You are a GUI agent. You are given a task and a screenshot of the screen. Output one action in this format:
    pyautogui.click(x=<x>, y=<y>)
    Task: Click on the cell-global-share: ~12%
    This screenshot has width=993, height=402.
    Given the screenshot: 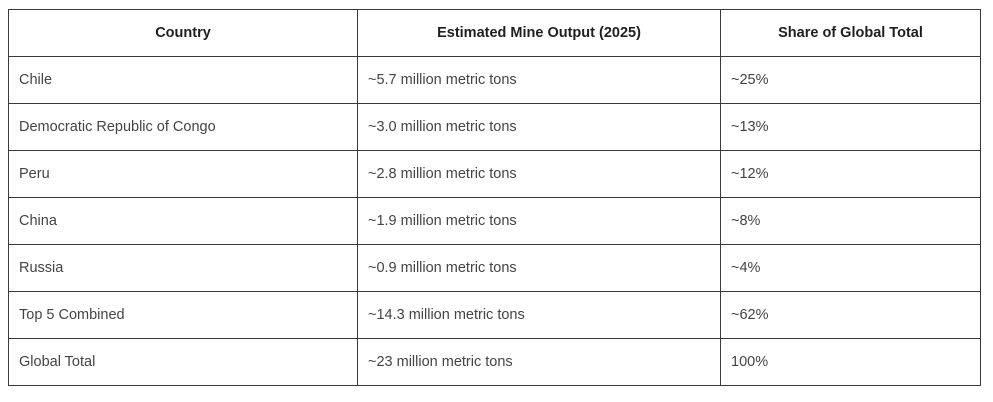 What is the action you would take?
    pyautogui.click(x=850, y=174)
    